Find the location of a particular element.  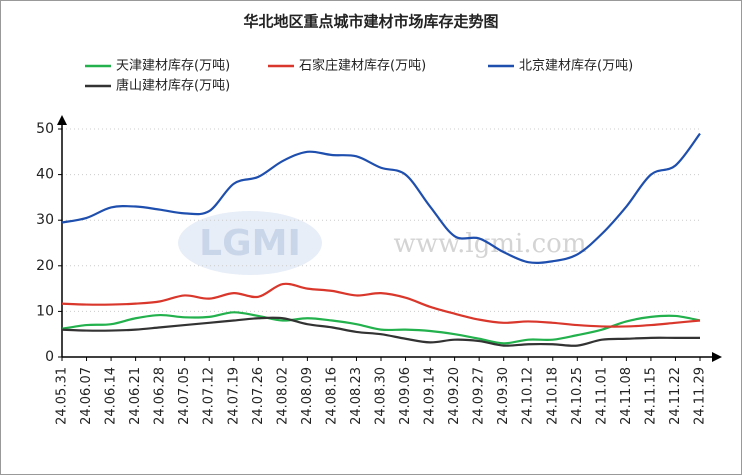

x-tick-label: 24.08.23 is located at coordinates (356, 396).